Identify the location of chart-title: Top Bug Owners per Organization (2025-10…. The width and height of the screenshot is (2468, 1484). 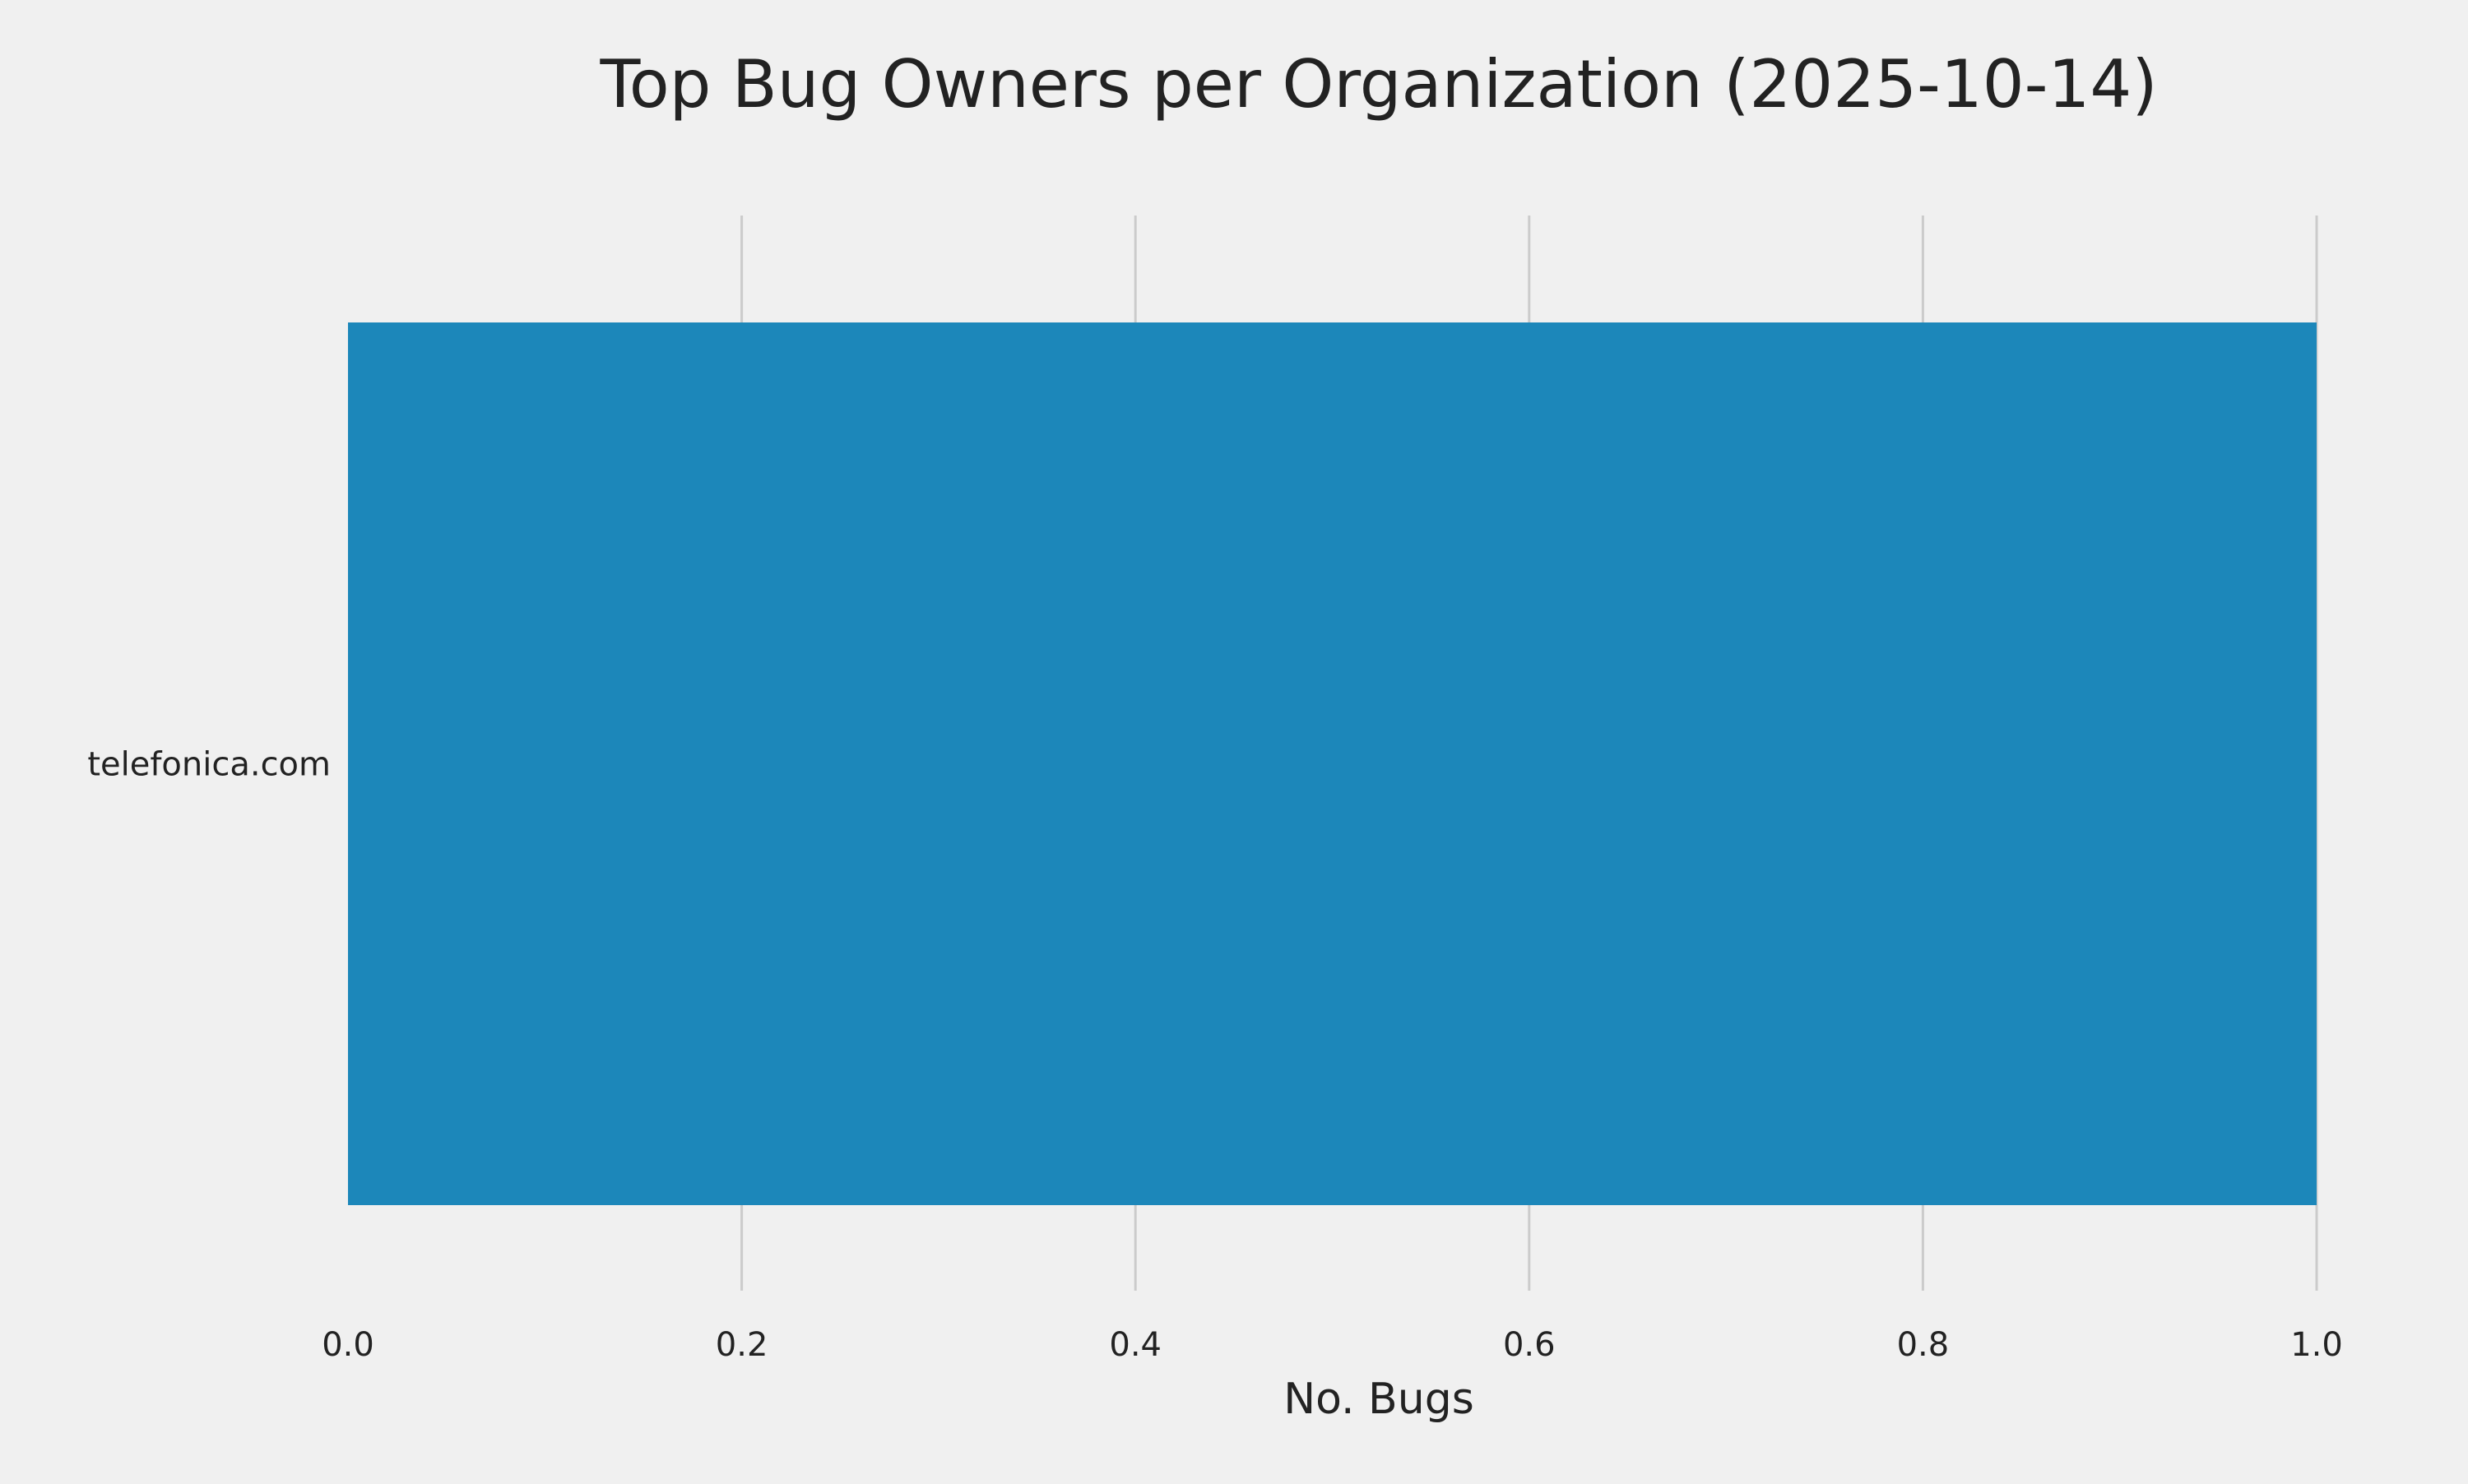
(1378, 84).